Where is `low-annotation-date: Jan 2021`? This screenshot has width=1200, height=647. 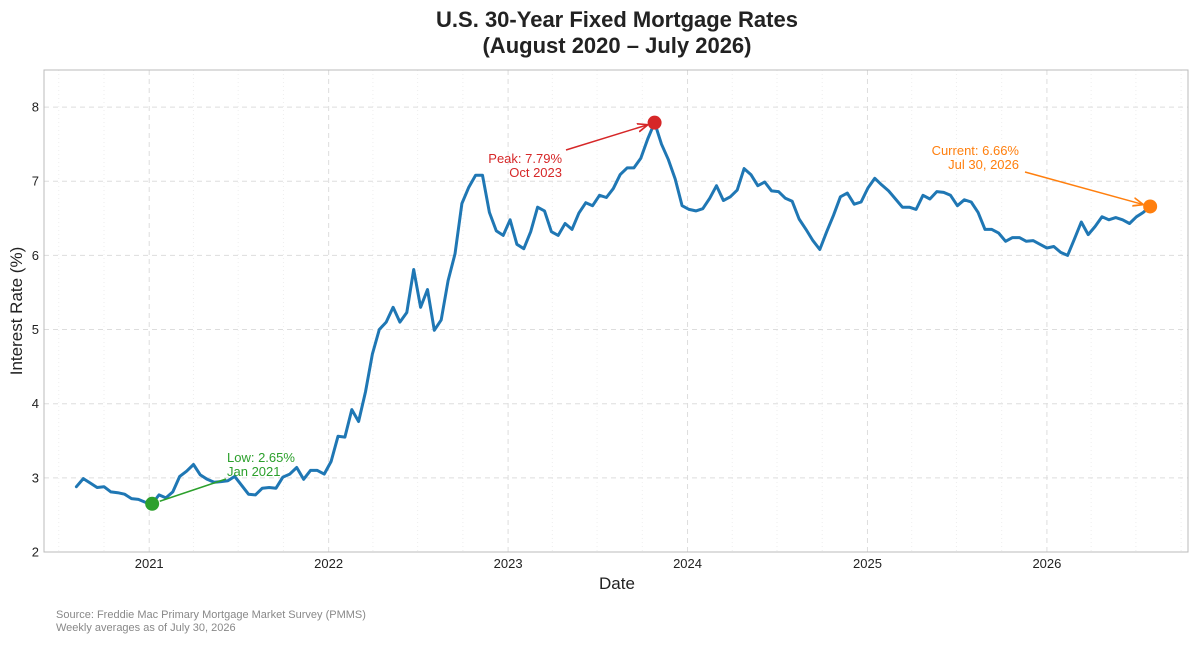
low-annotation-date: Jan 2021 is located at coordinates (254, 471).